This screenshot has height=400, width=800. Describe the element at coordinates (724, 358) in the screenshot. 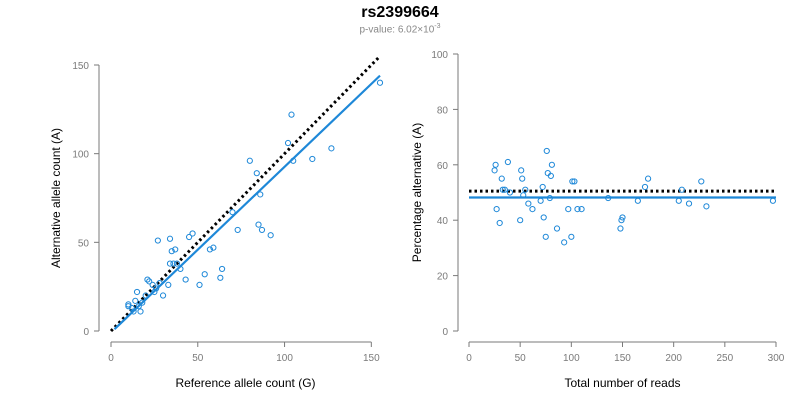

I see `x-tick-label: 250` at that location.